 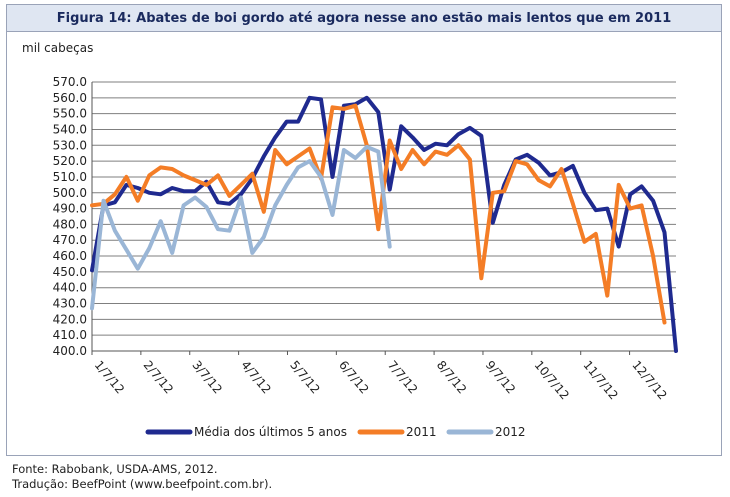 I want to click on y-tick-label: 470.0, so click(x=70, y=240).